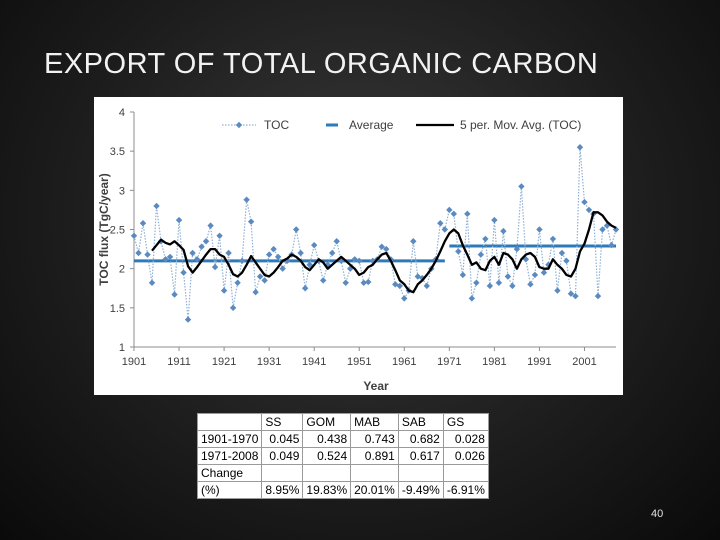 This screenshot has height=540, width=720. Describe the element at coordinates (117, 309) in the screenshot. I see `y-tick-label: 1.5` at that location.